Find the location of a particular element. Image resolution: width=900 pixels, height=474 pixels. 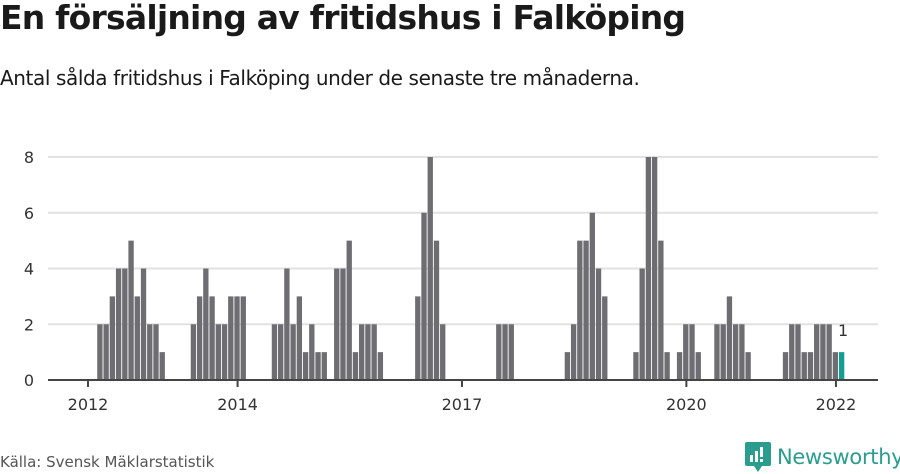

y-tick-label: 2 is located at coordinates (29, 324).